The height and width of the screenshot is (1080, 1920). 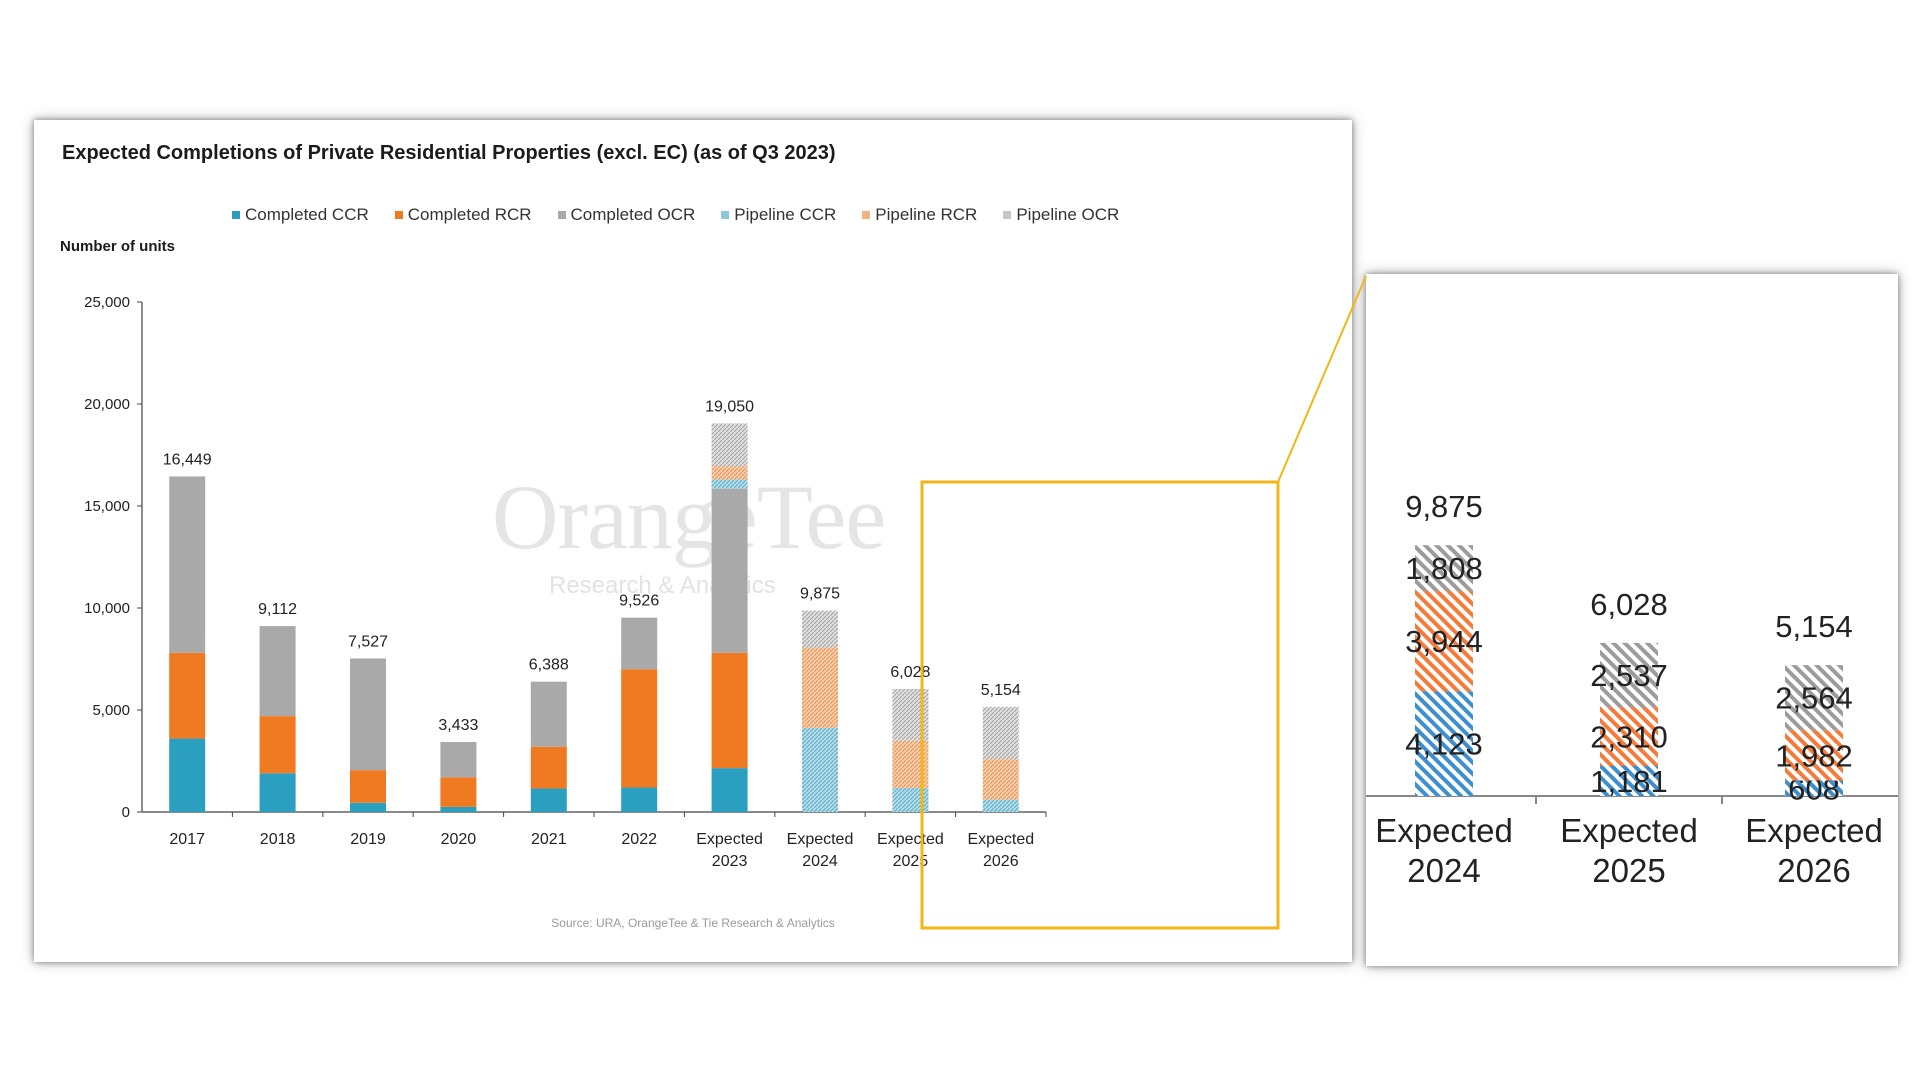 What do you see at coordinates (107, 302) in the screenshot?
I see `y-tick-label: 25,000` at bounding box center [107, 302].